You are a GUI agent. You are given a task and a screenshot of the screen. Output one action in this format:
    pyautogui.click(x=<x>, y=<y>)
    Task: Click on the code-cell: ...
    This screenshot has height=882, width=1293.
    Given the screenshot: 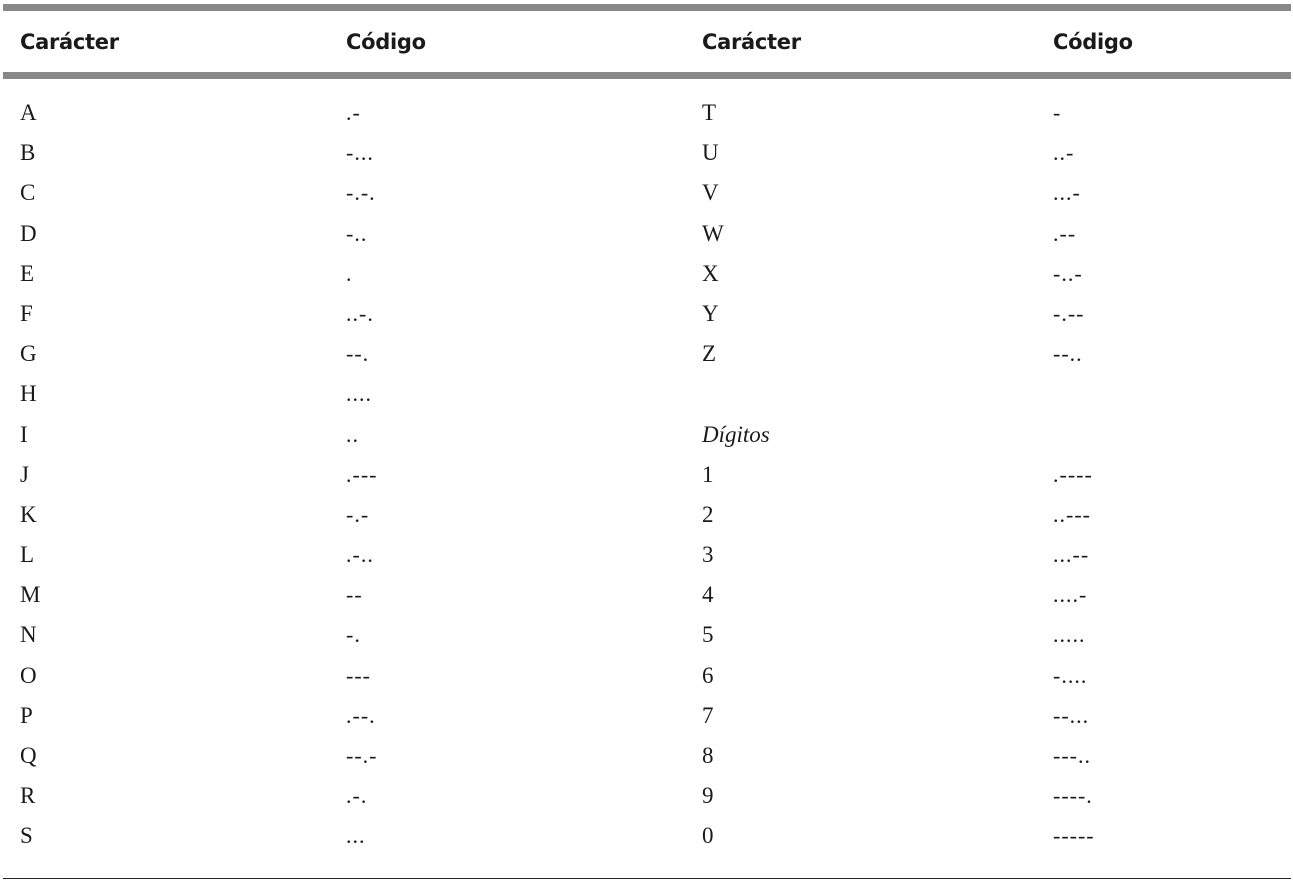 What is the action you would take?
    pyautogui.click(x=356, y=836)
    